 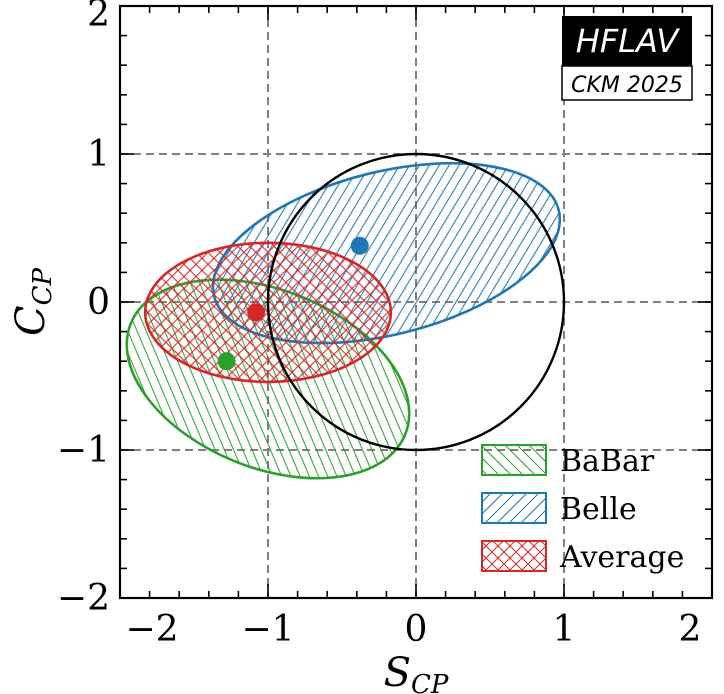 What do you see at coordinates (267, 629) in the screenshot?
I see `x-tick-label: −1` at bounding box center [267, 629].